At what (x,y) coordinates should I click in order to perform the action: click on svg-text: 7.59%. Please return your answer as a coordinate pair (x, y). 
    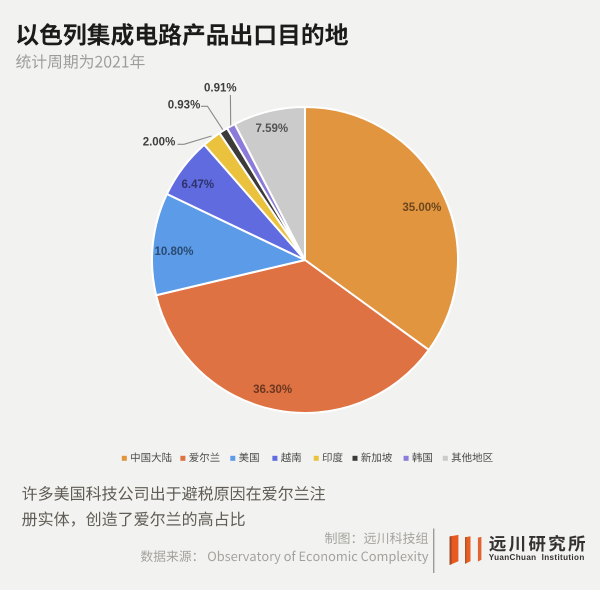
    Looking at the image, I should click on (271, 129).